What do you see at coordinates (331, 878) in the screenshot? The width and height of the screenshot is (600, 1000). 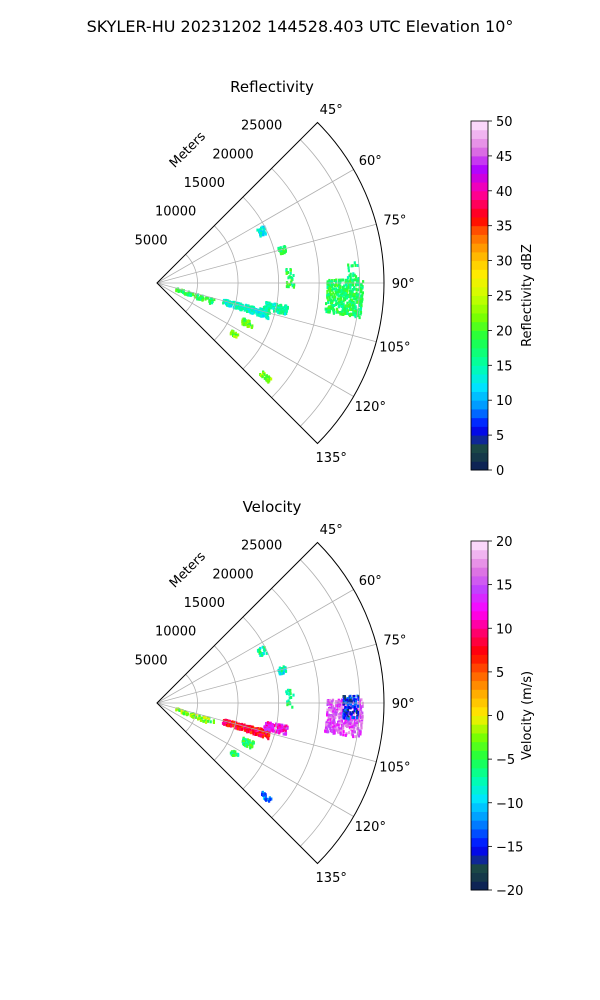 I see `azimuth-tick-label: 135°` at bounding box center [331, 878].